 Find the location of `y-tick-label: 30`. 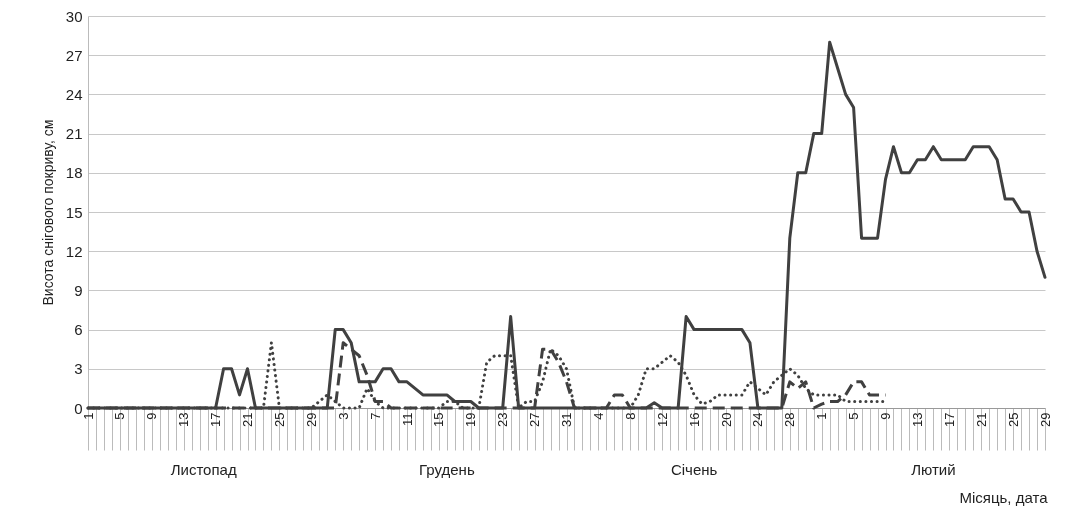

y-tick-label: 30 is located at coordinates (74, 16).